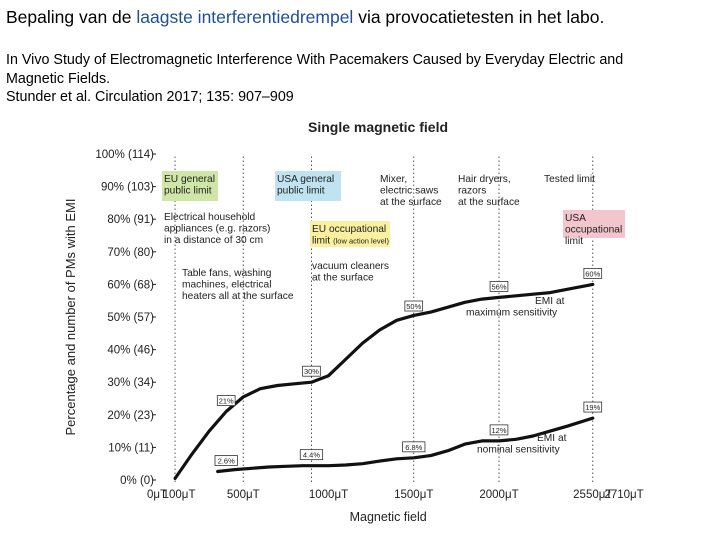 This screenshot has width=720, height=540. Describe the element at coordinates (574, 241) in the screenshot. I see `annotation-usa-occupational: limit` at that location.